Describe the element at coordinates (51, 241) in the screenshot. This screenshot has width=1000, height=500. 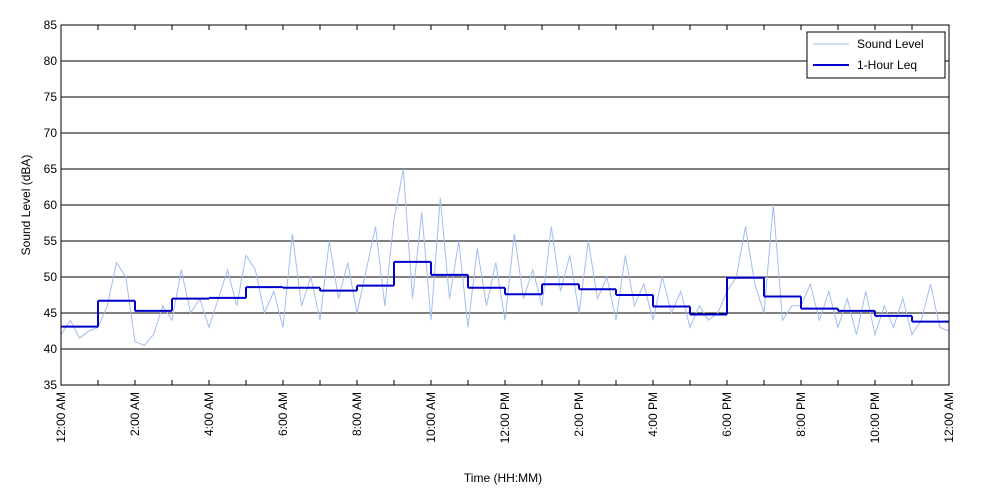
I see `y-tick-label: 55` at that location.